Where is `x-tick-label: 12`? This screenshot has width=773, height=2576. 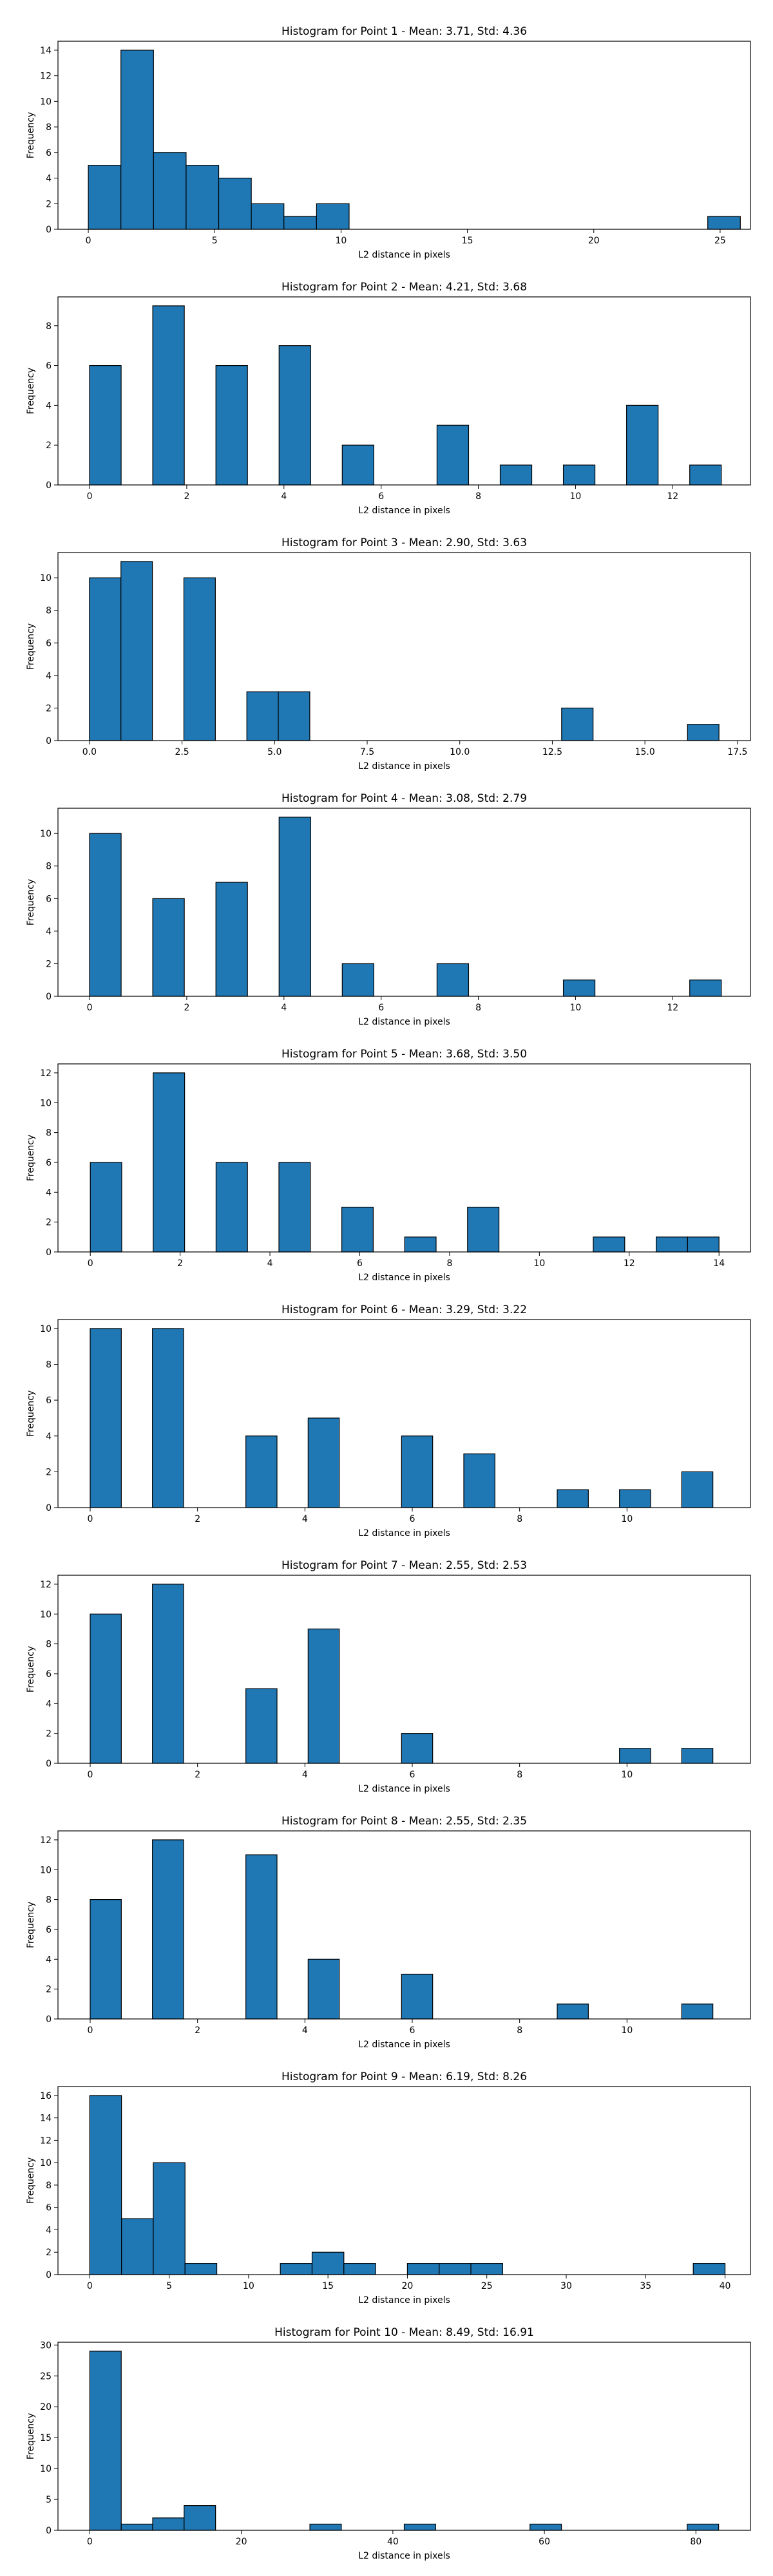 x-tick-label: 12 is located at coordinates (672, 1008).